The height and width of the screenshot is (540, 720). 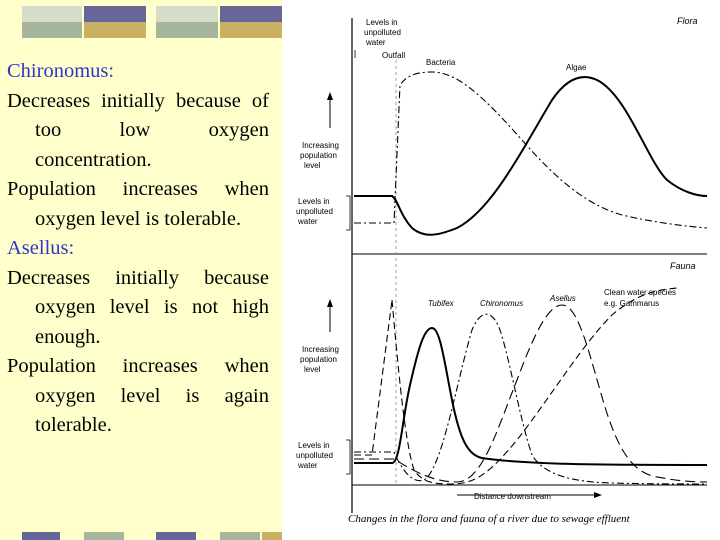 What do you see at coordinates (631, 303) in the screenshot?
I see `clean-water-label-2: e.g. Gammarus` at bounding box center [631, 303].